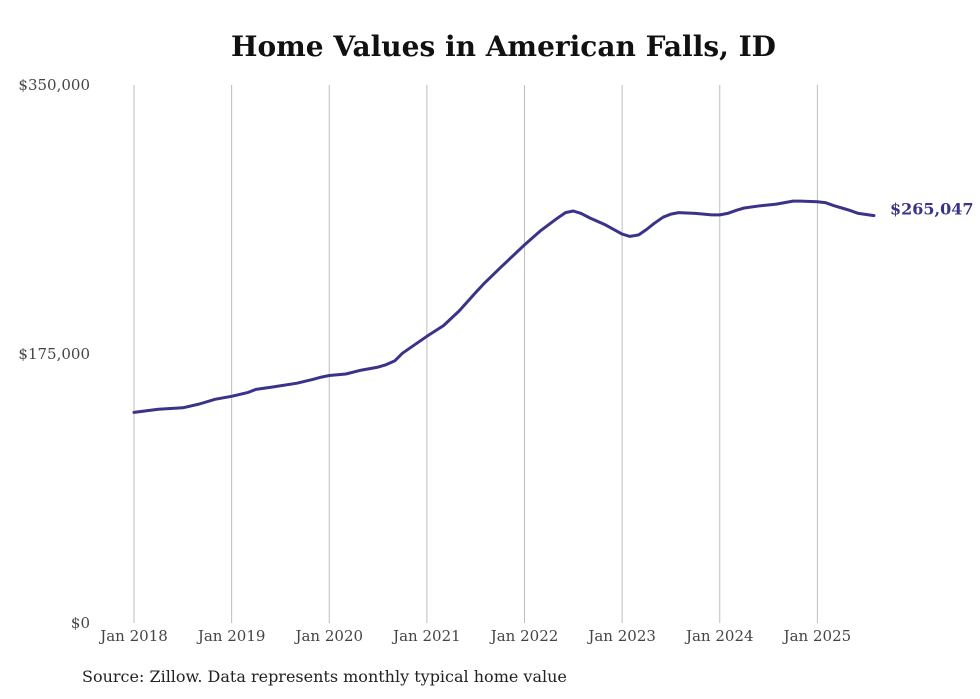  Describe the element at coordinates (503, 46) in the screenshot. I see `chart-title: Home Values in American Falls, ID` at that location.